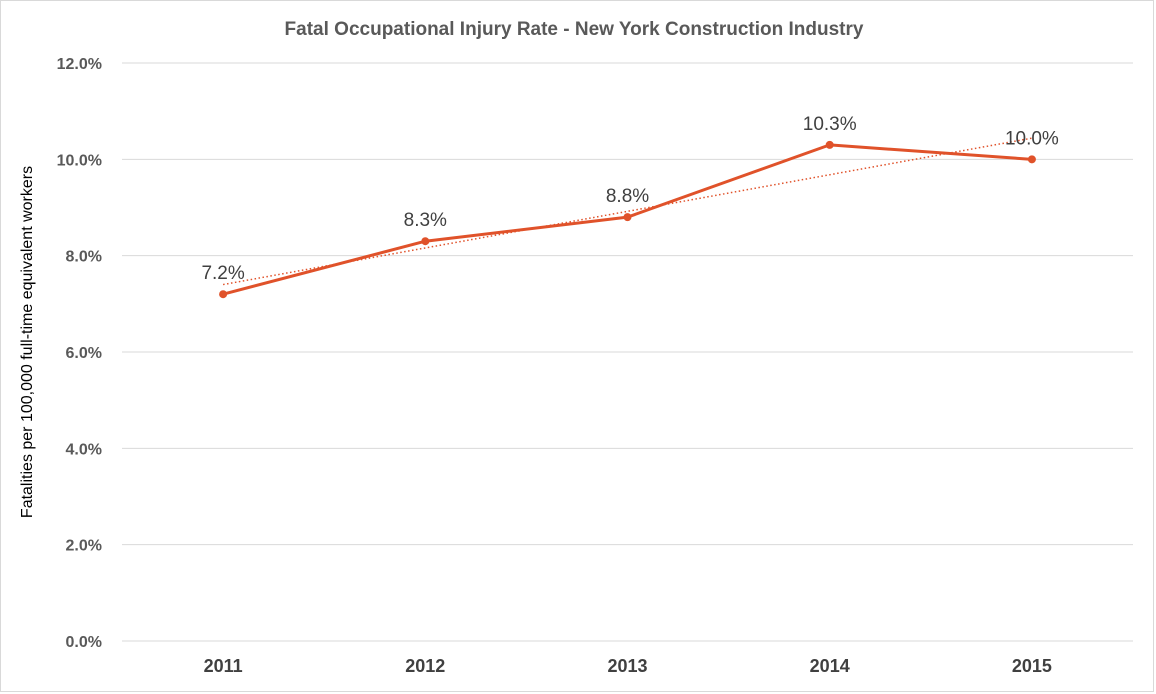 The width and height of the screenshot is (1156, 694). I want to click on data-label: 7.2%, so click(222, 273).